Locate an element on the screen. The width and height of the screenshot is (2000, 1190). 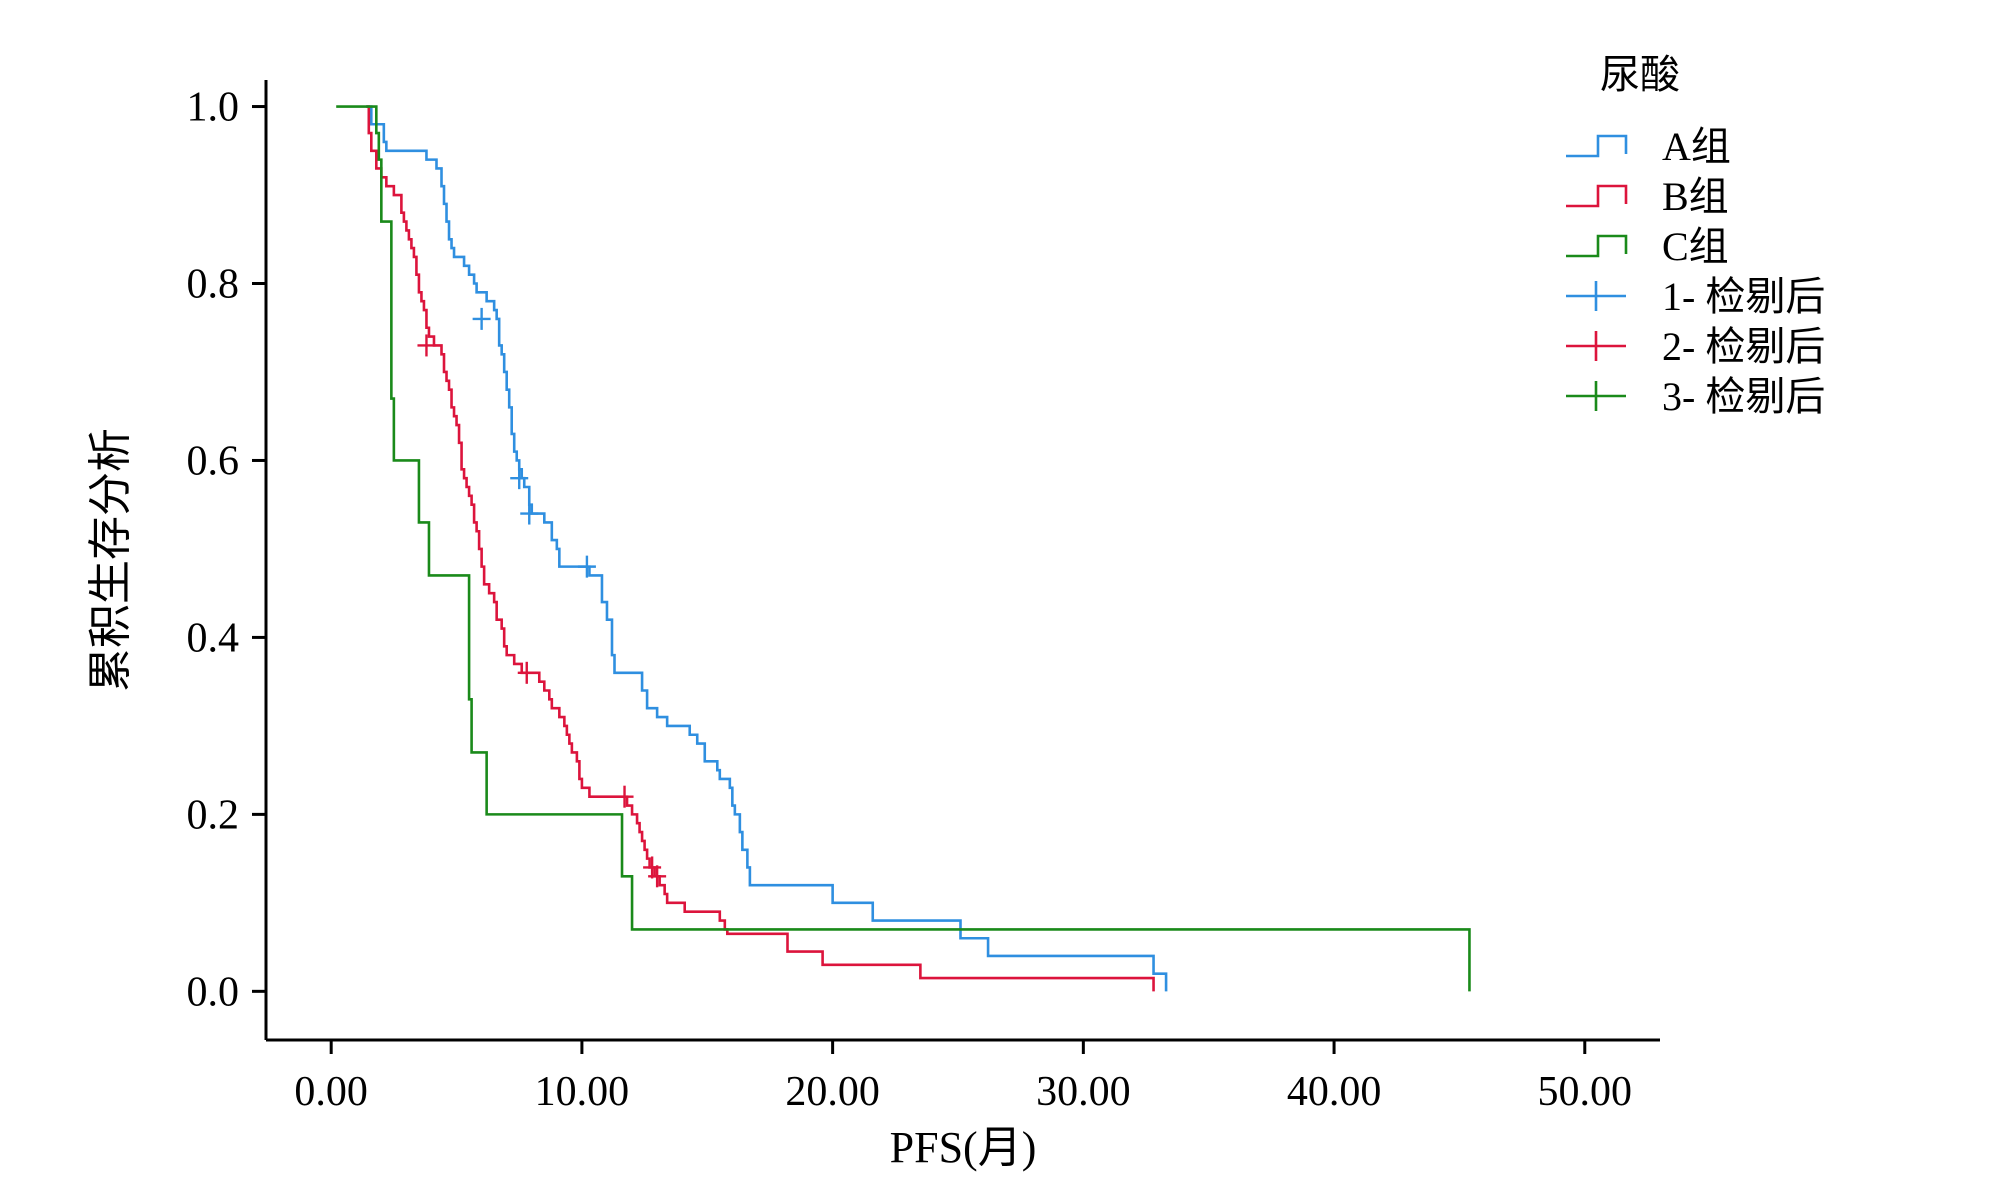
x-tick-label: 30.00 is located at coordinates (1083, 1092).